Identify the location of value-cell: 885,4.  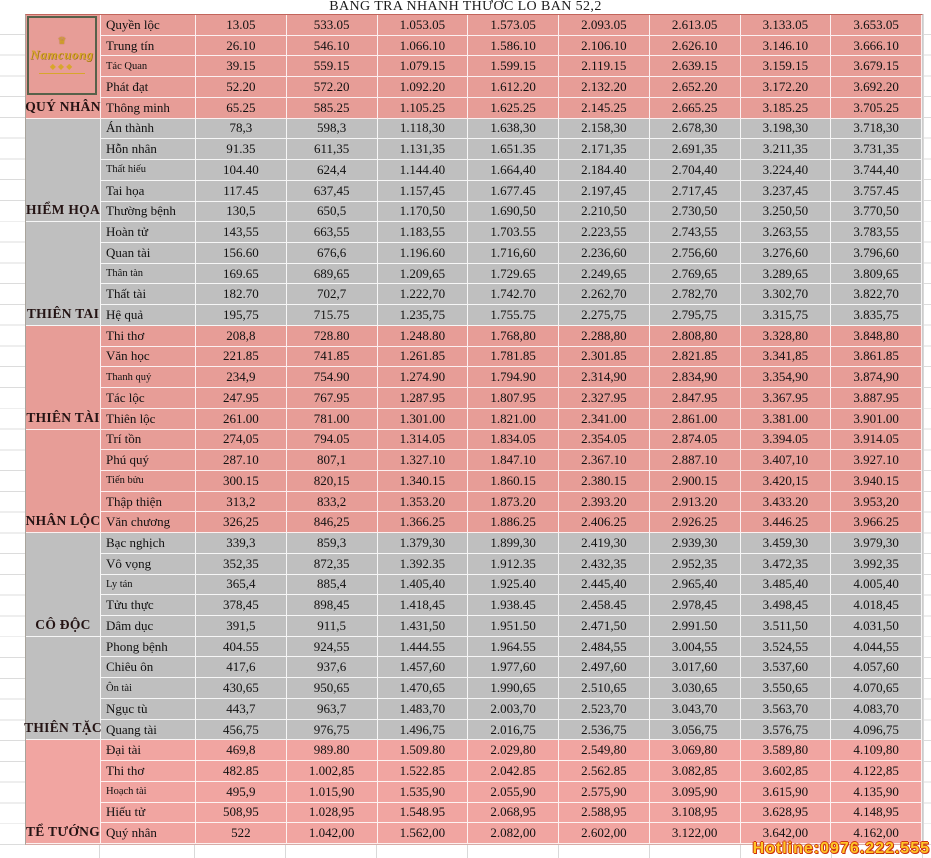
(332, 585).